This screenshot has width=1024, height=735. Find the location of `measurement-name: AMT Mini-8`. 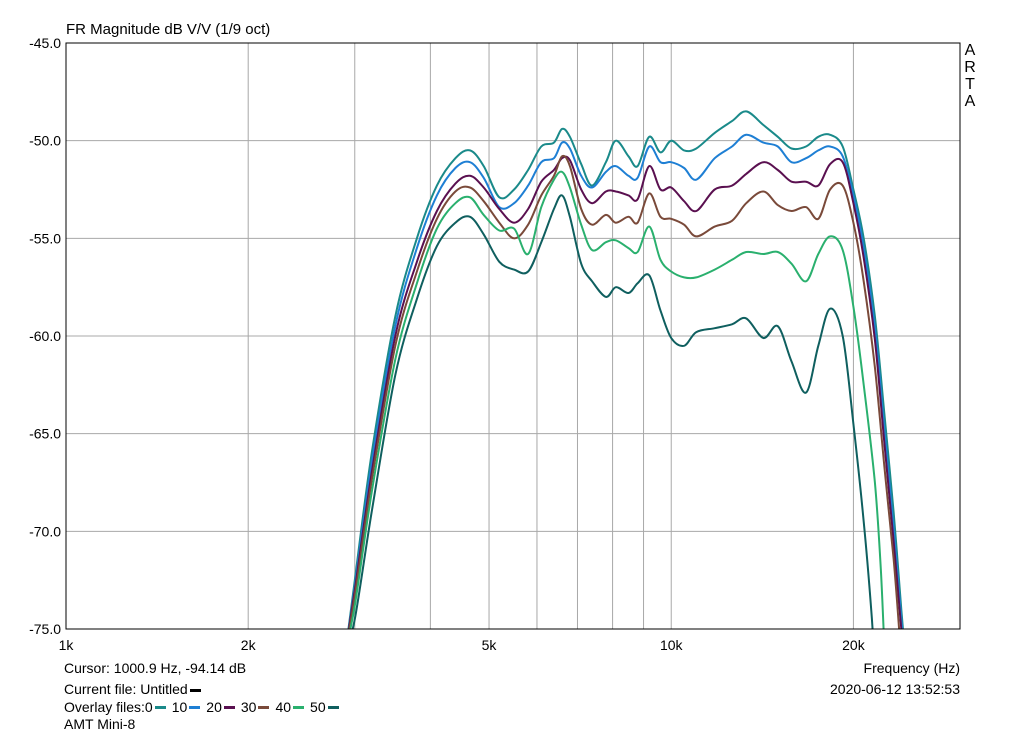

measurement-name: AMT Mini-8 is located at coordinates (100, 724).